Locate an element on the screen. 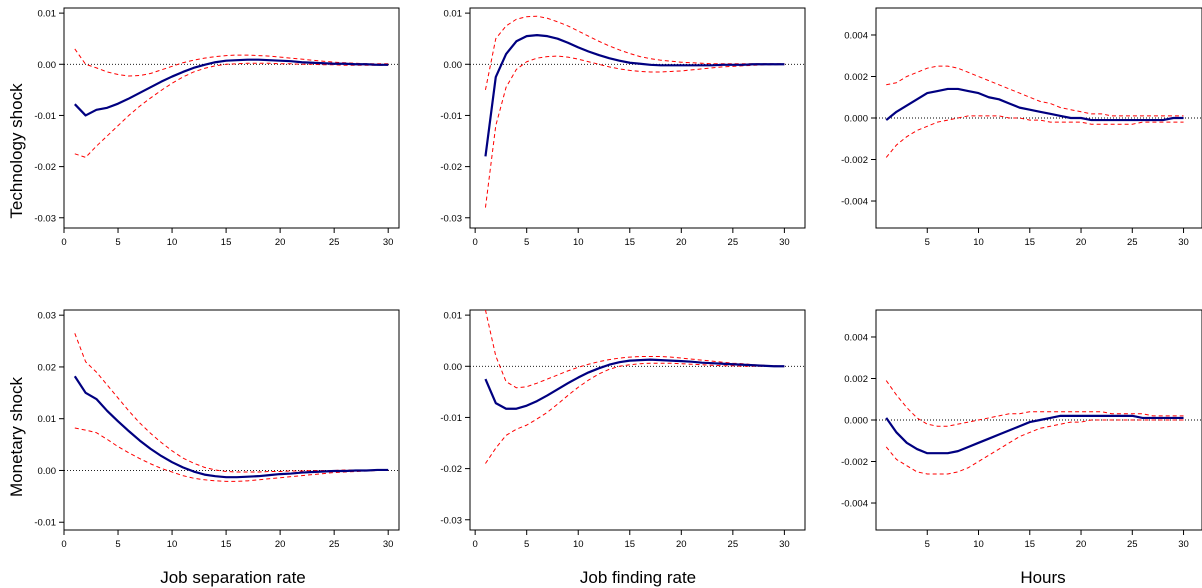  y-tick-label: 0.02 is located at coordinates (47, 367).